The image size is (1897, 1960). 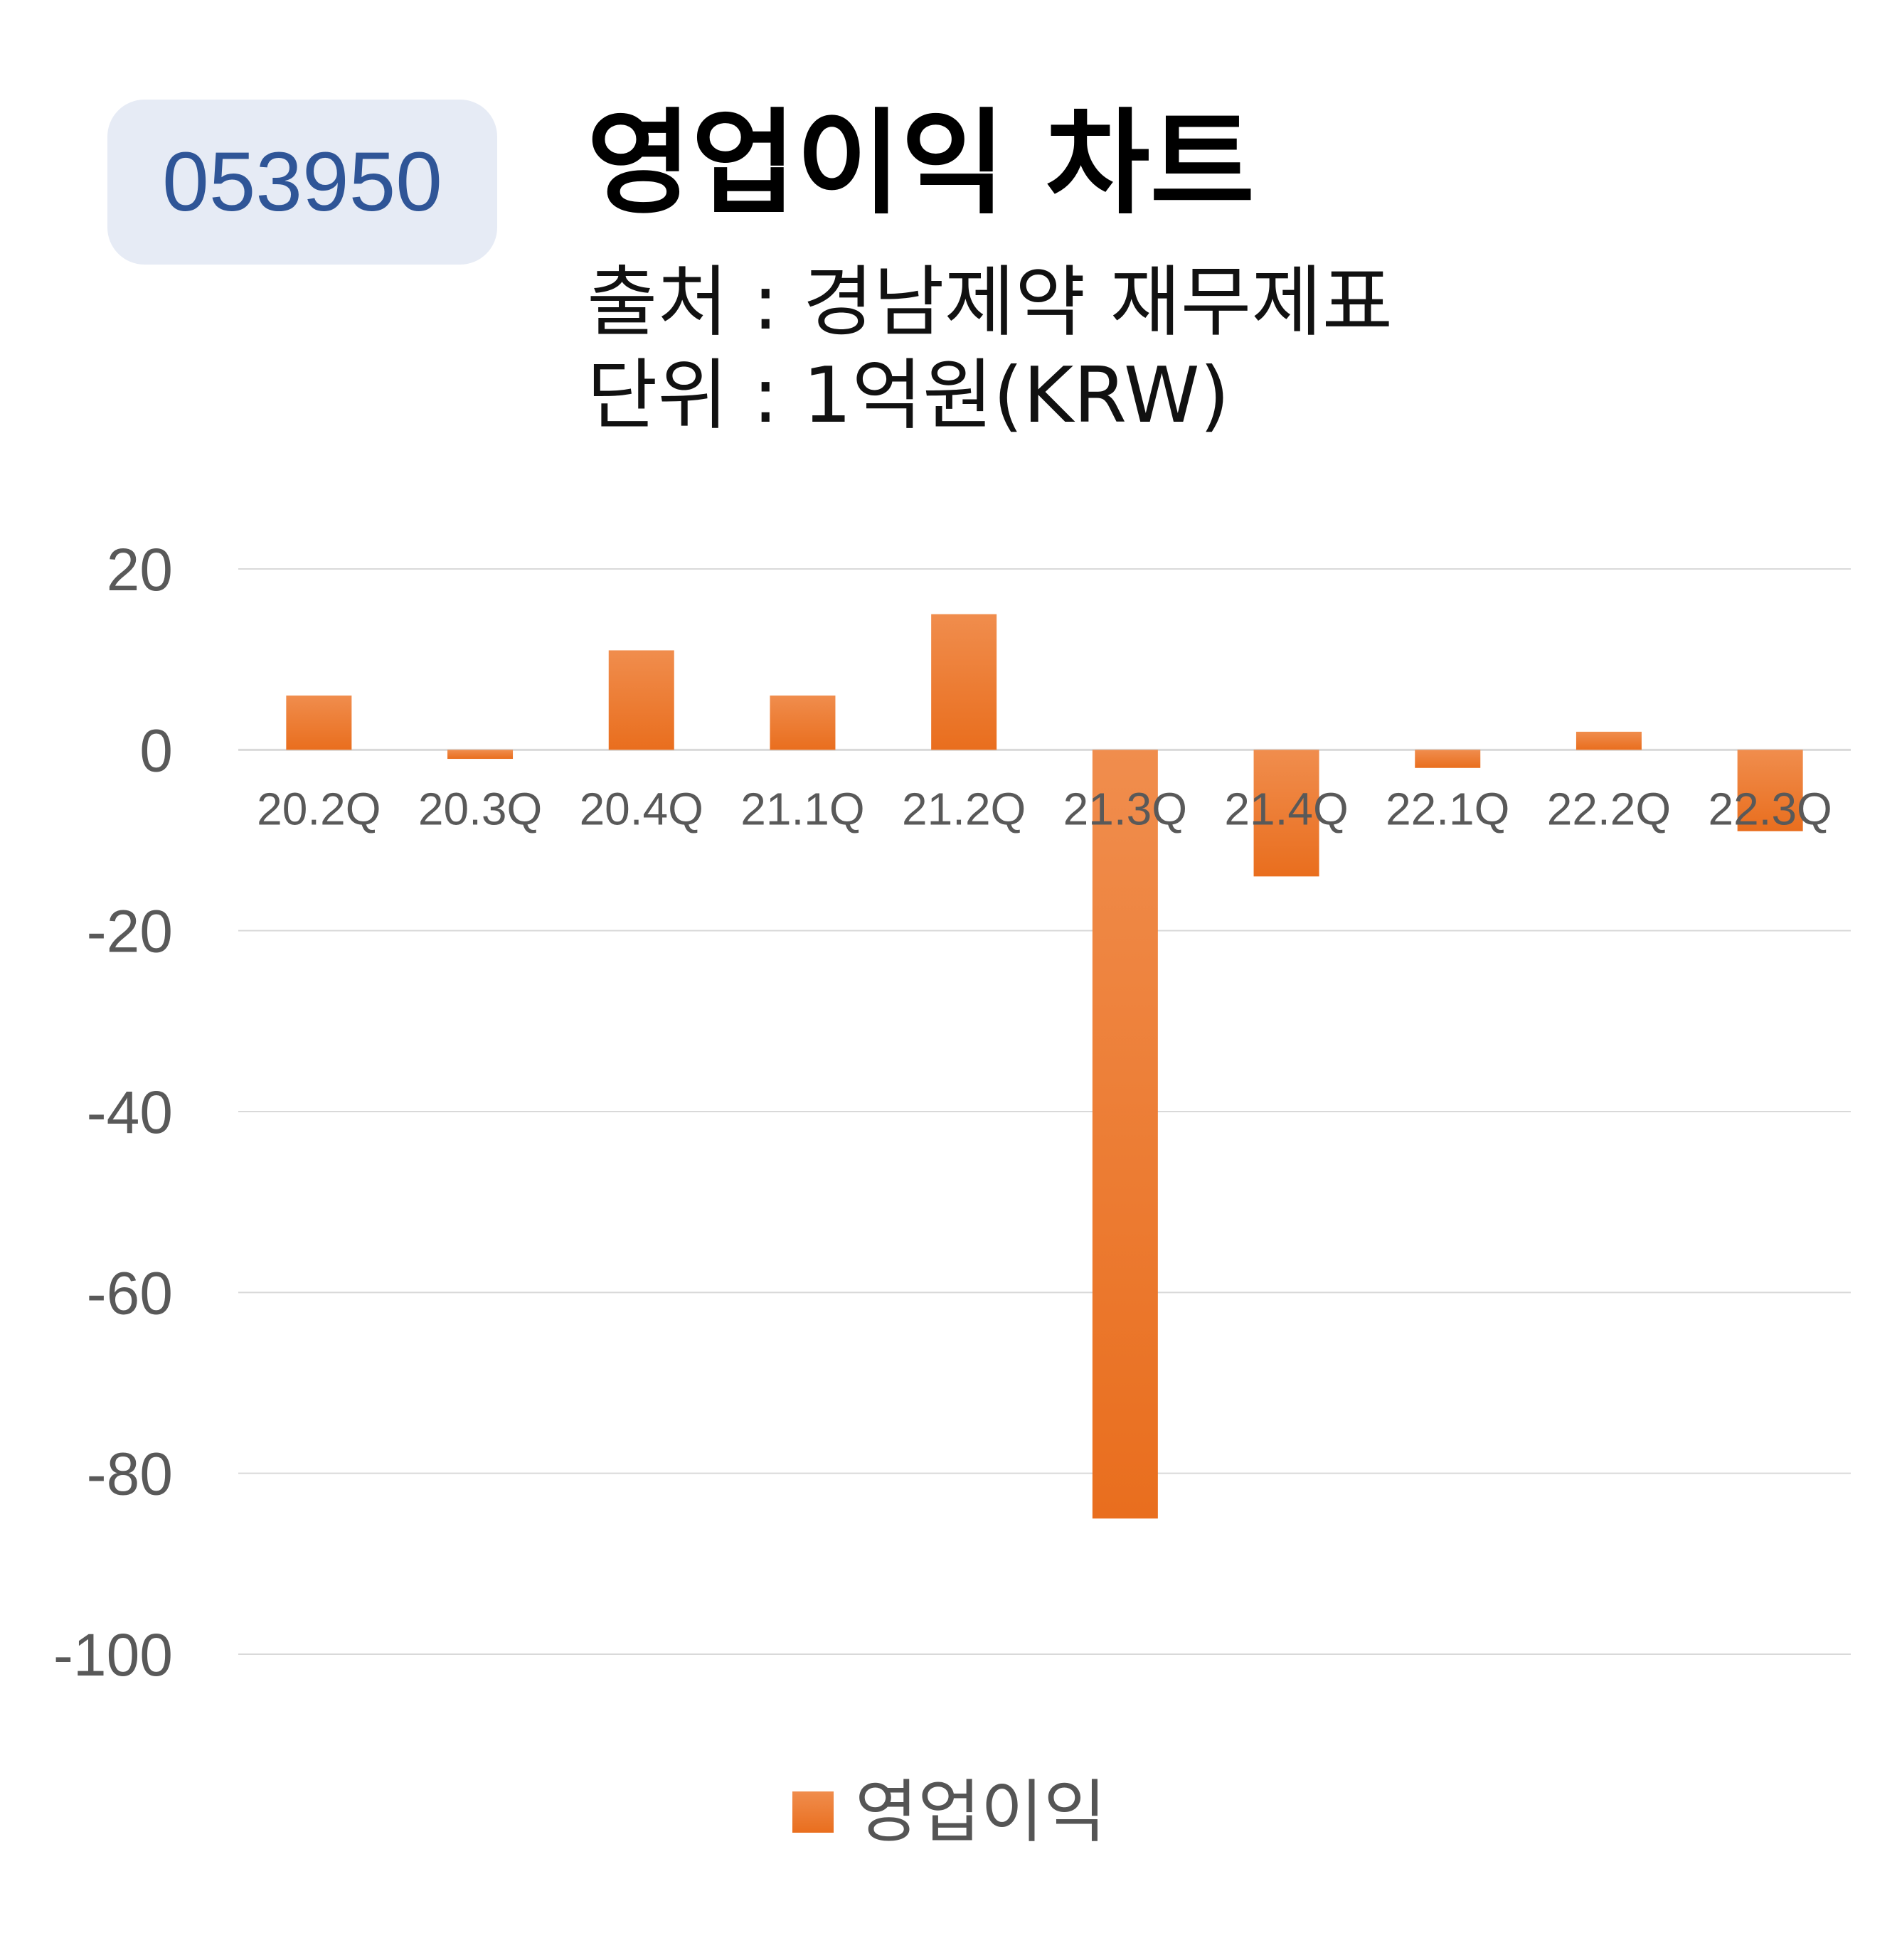 What do you see at coordinates (130, 1474) in the screenshot?
I see `y-tick-label: -80` at bounding box center [130, 1474].